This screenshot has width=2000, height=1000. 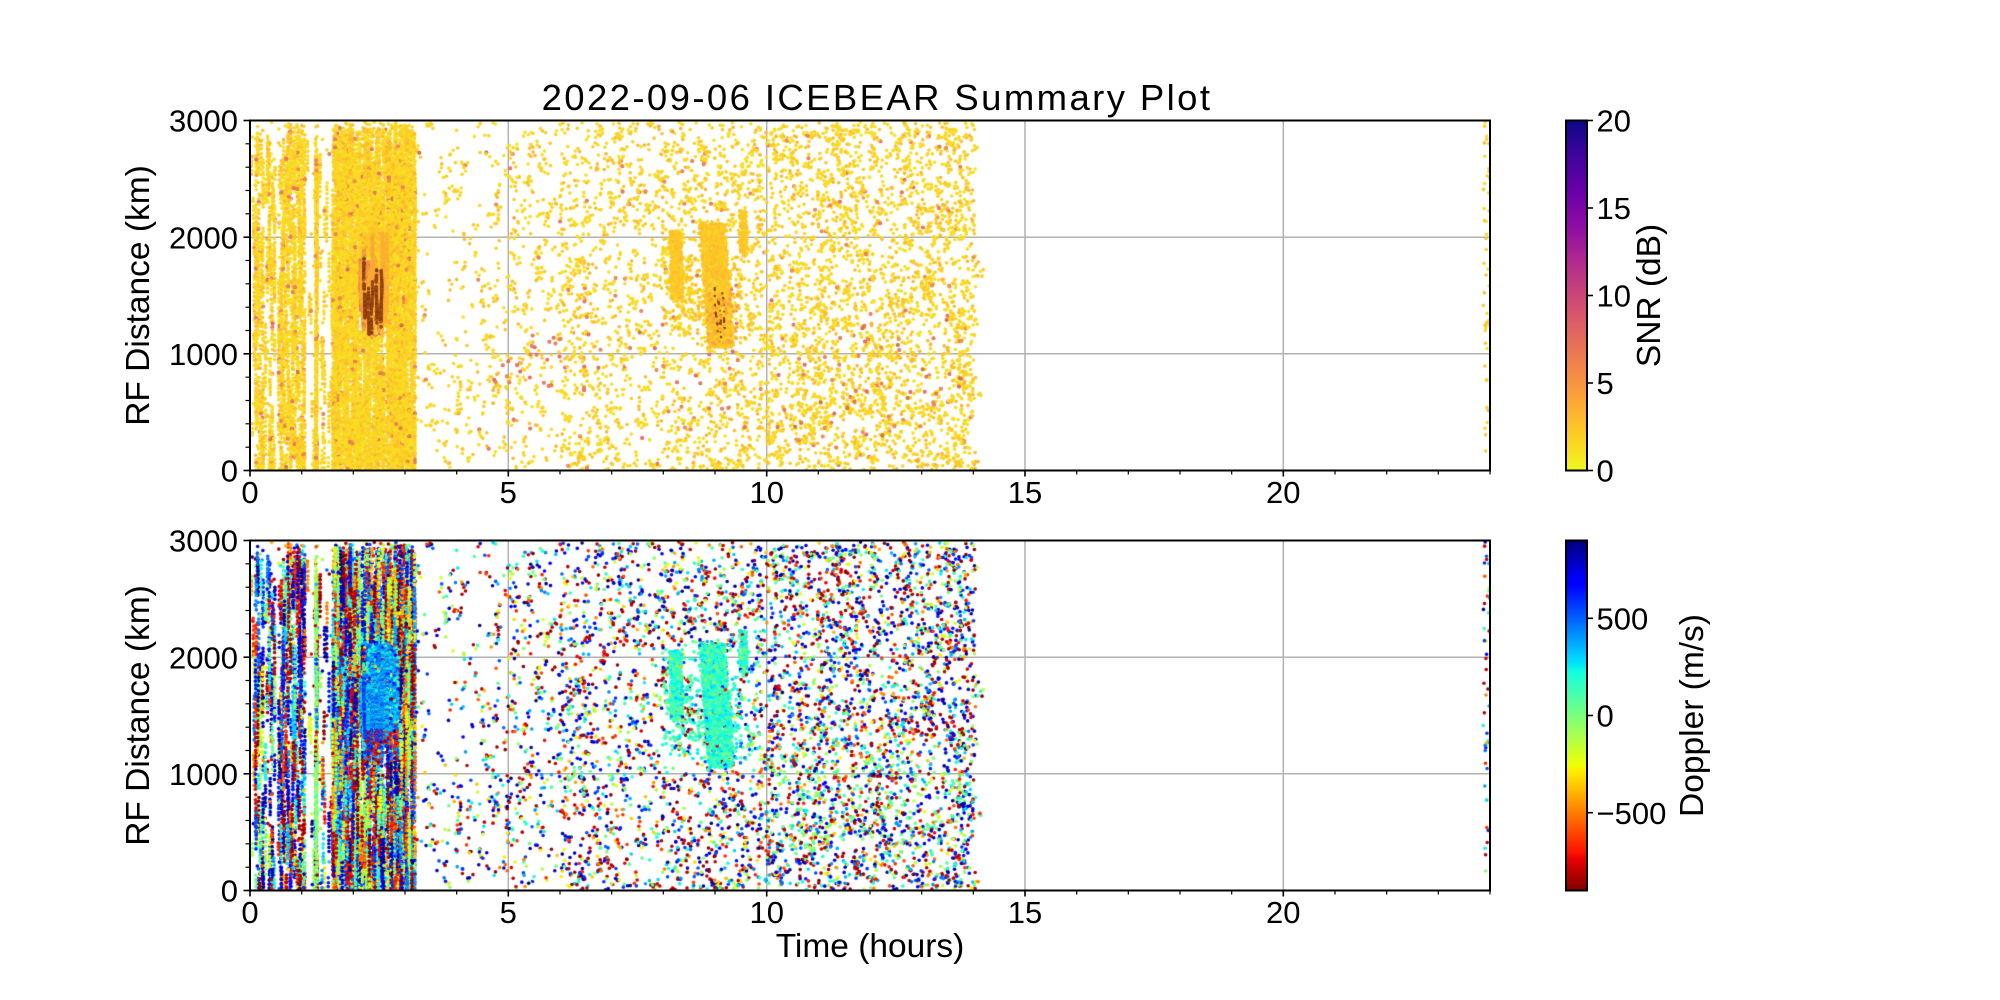 I want to click on svg-text: −500, so click(x=1632, y=813).